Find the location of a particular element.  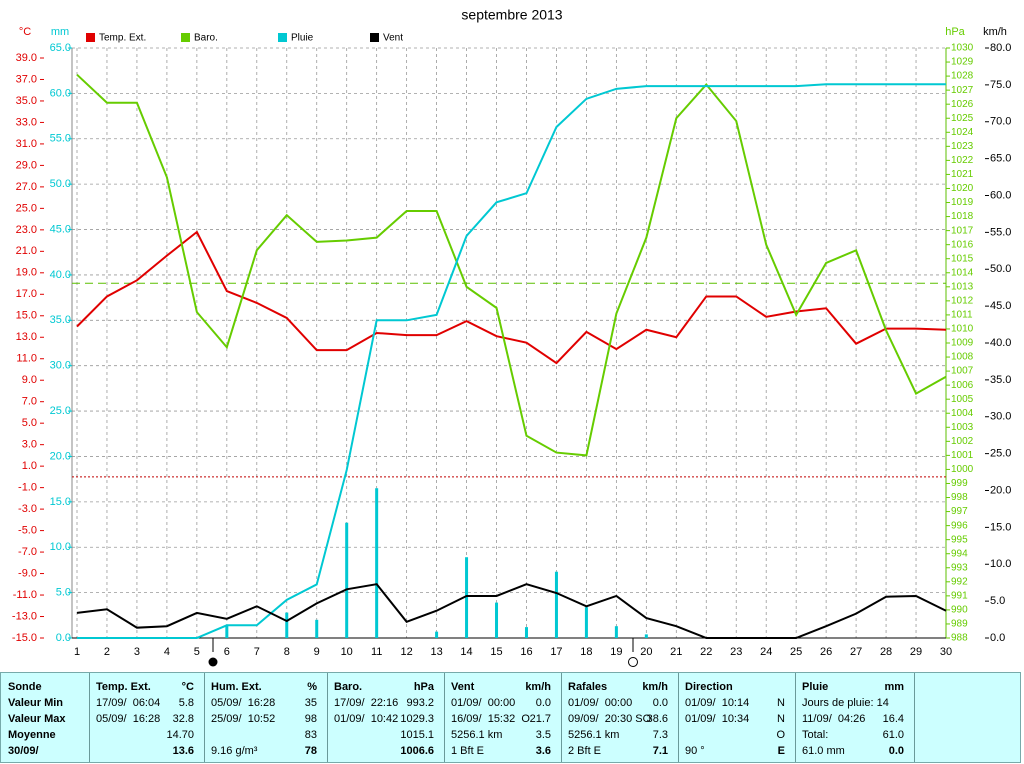

axis-unit: °C is located at coordinates (25, 32).